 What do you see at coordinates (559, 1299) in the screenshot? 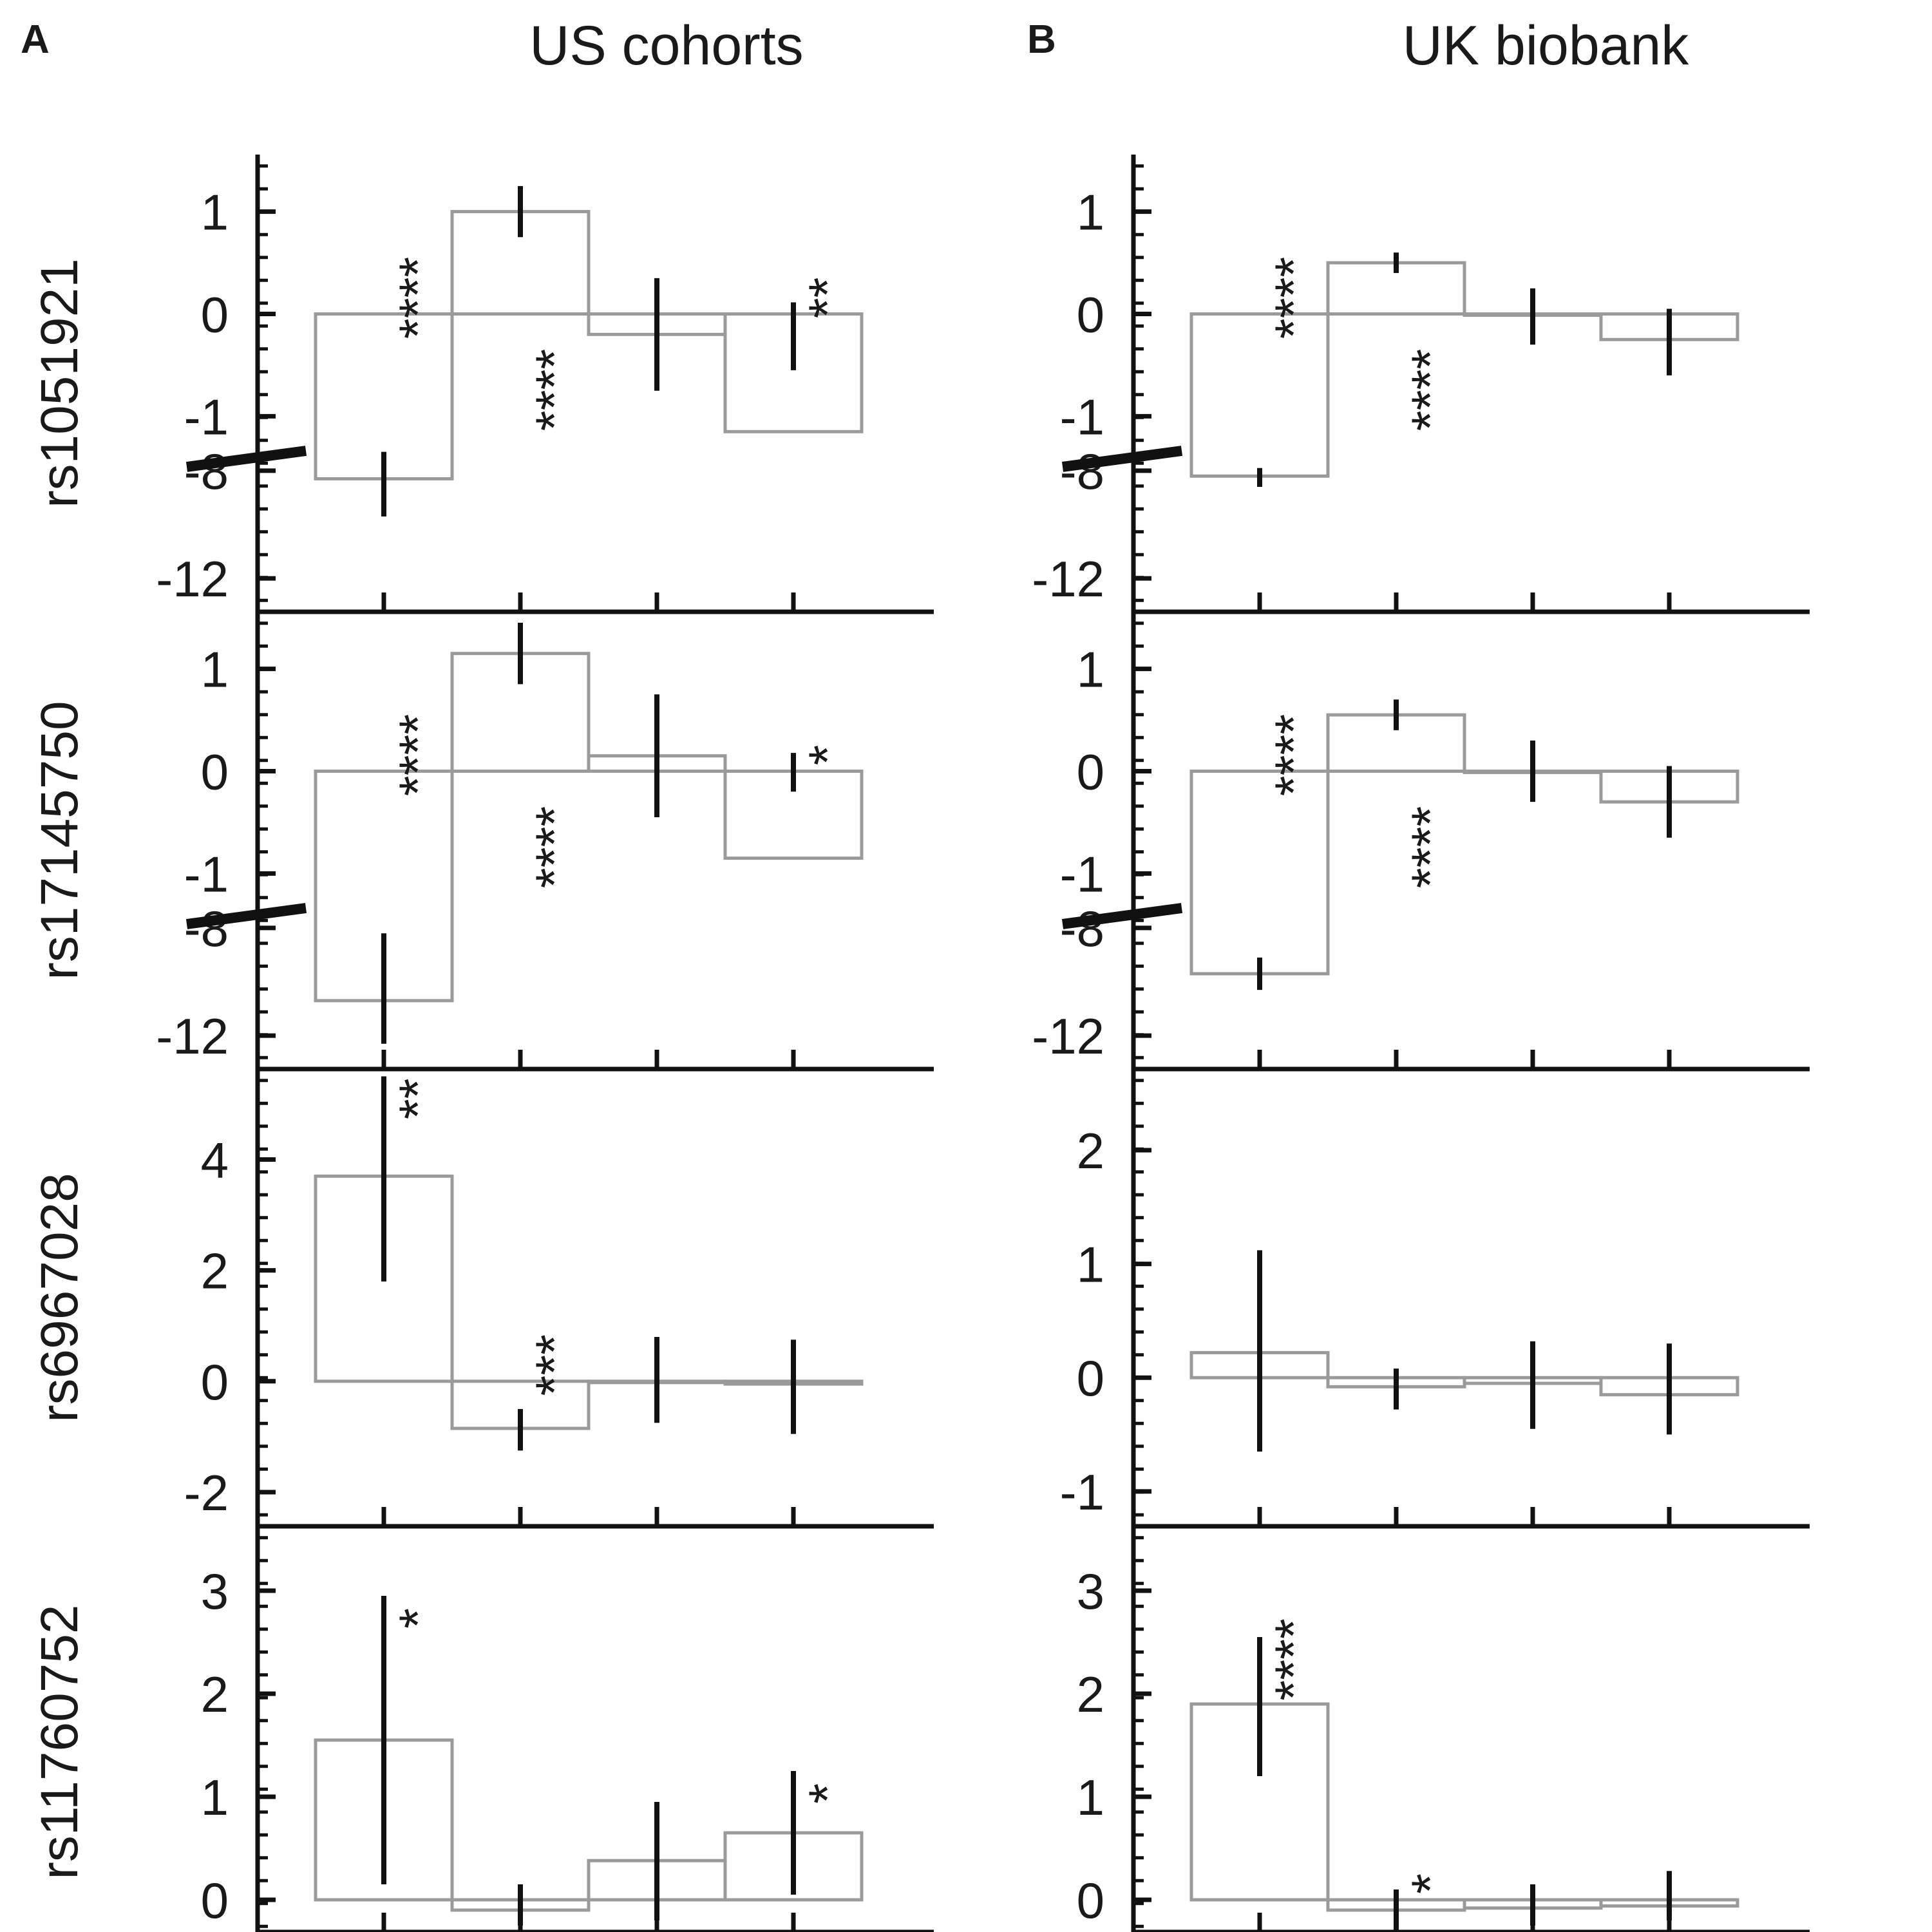
I see `panel-rs6967028-us: 420-2*****` at bounding box center [559, 1299].